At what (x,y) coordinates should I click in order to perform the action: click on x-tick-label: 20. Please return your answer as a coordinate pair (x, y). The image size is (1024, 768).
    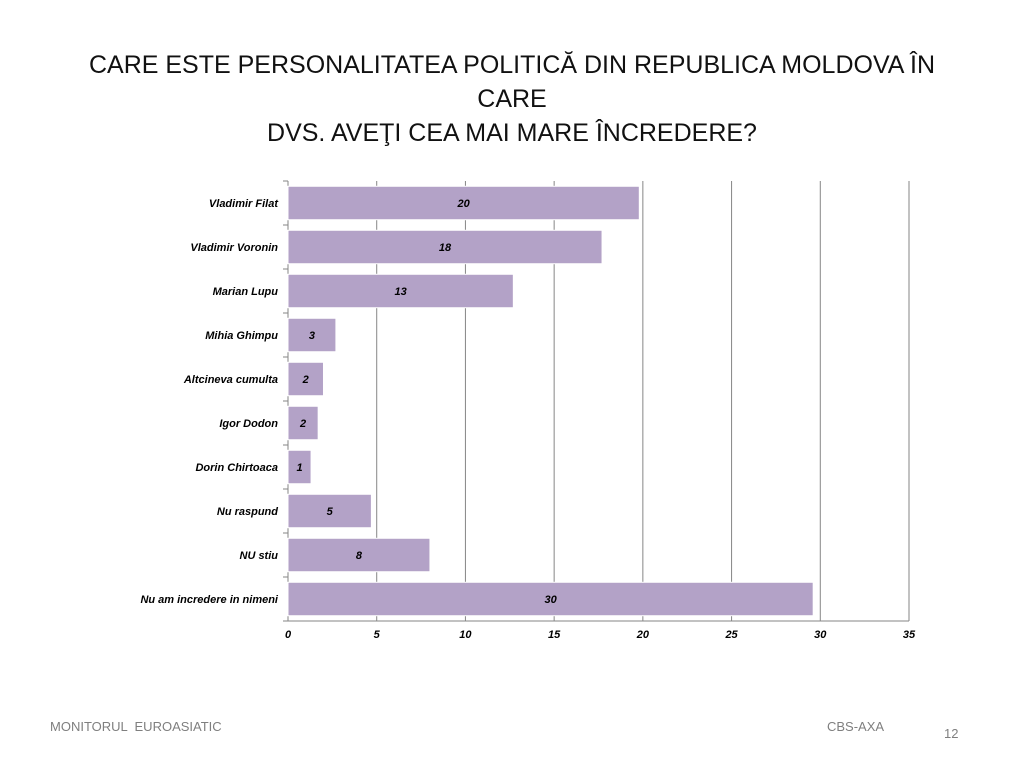
    Looking at the image, I should click on (643, 635).